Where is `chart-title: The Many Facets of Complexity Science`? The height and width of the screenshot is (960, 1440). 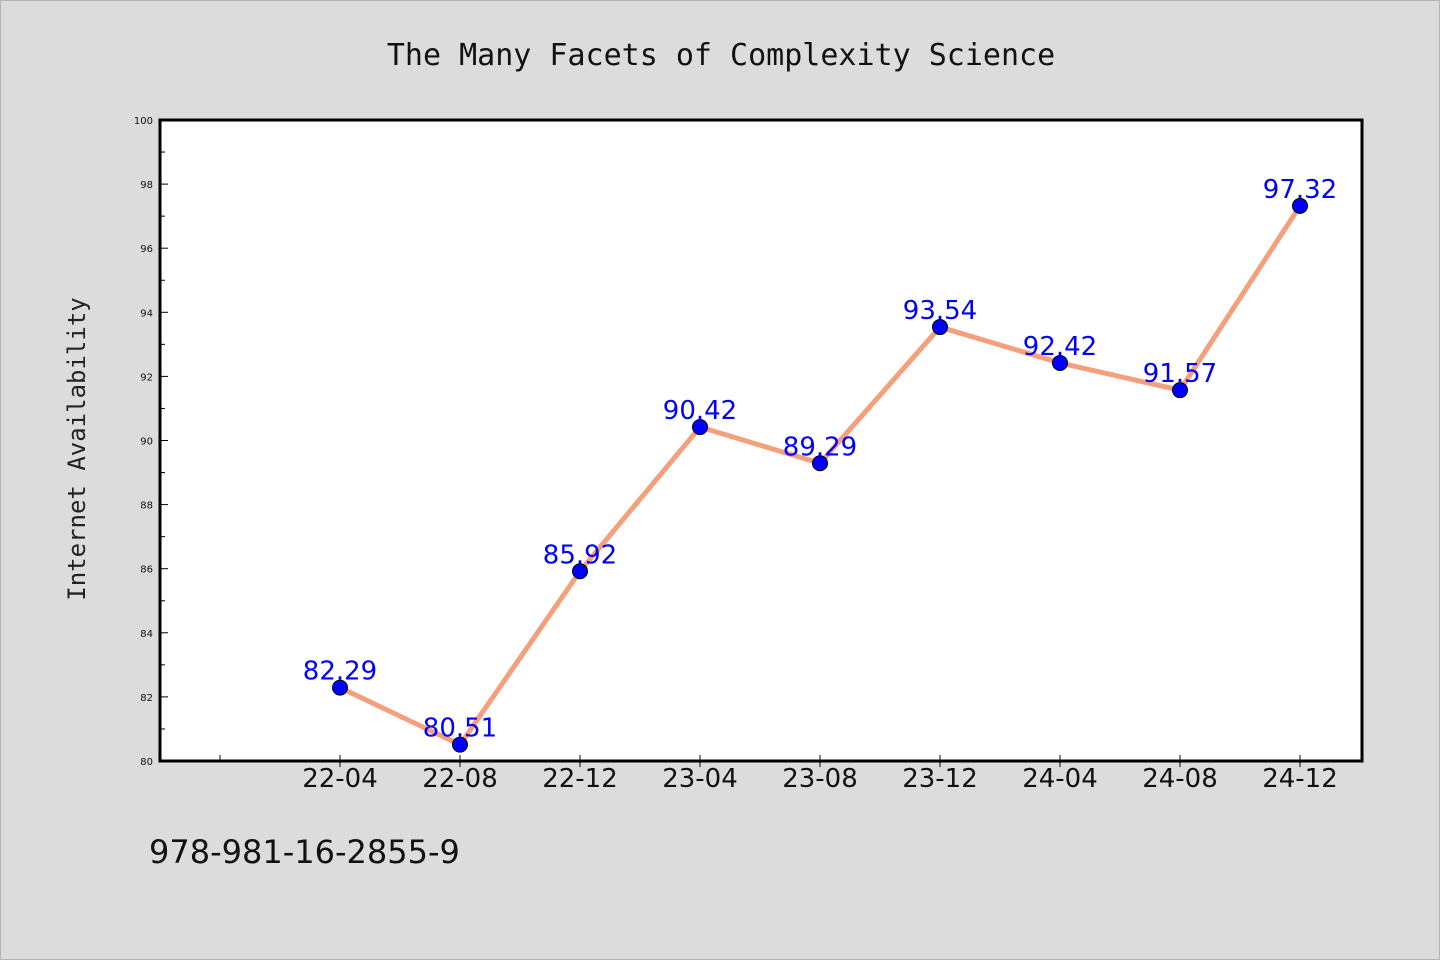
chart-title: The Many Facets of Complexity Science is located at coordinates (721, 55).